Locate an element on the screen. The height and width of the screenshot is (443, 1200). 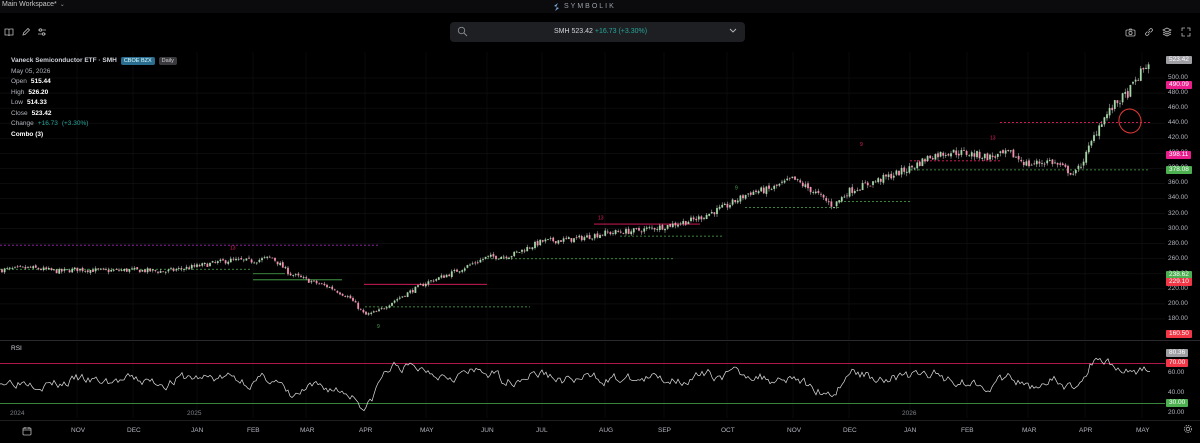
low-label: Low is located at coordinates (17, 102).